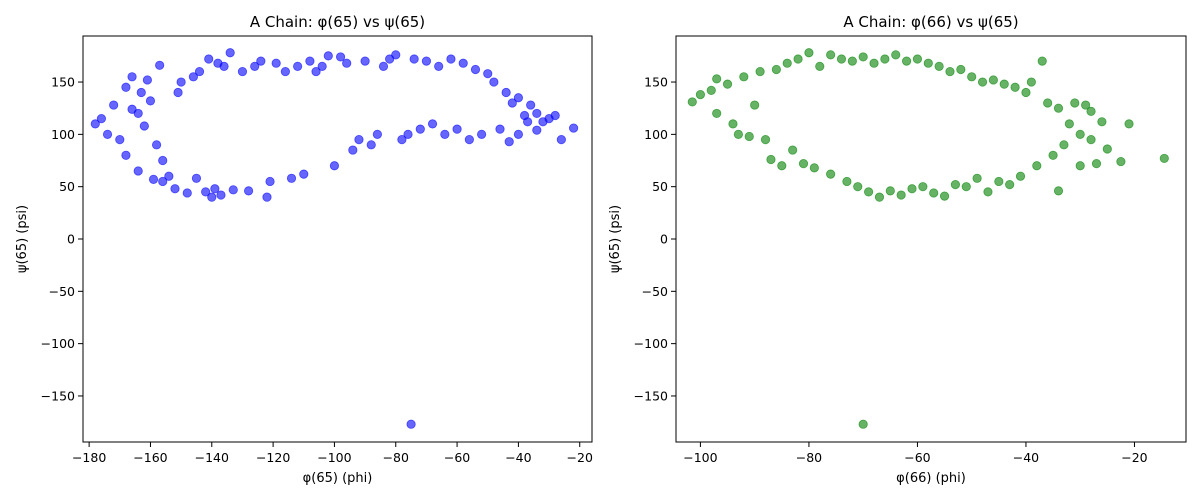 This screenshot has width=1200, height=500. I want to click on x-axis-label-right: φ(66) (phi), so click(931, 478).